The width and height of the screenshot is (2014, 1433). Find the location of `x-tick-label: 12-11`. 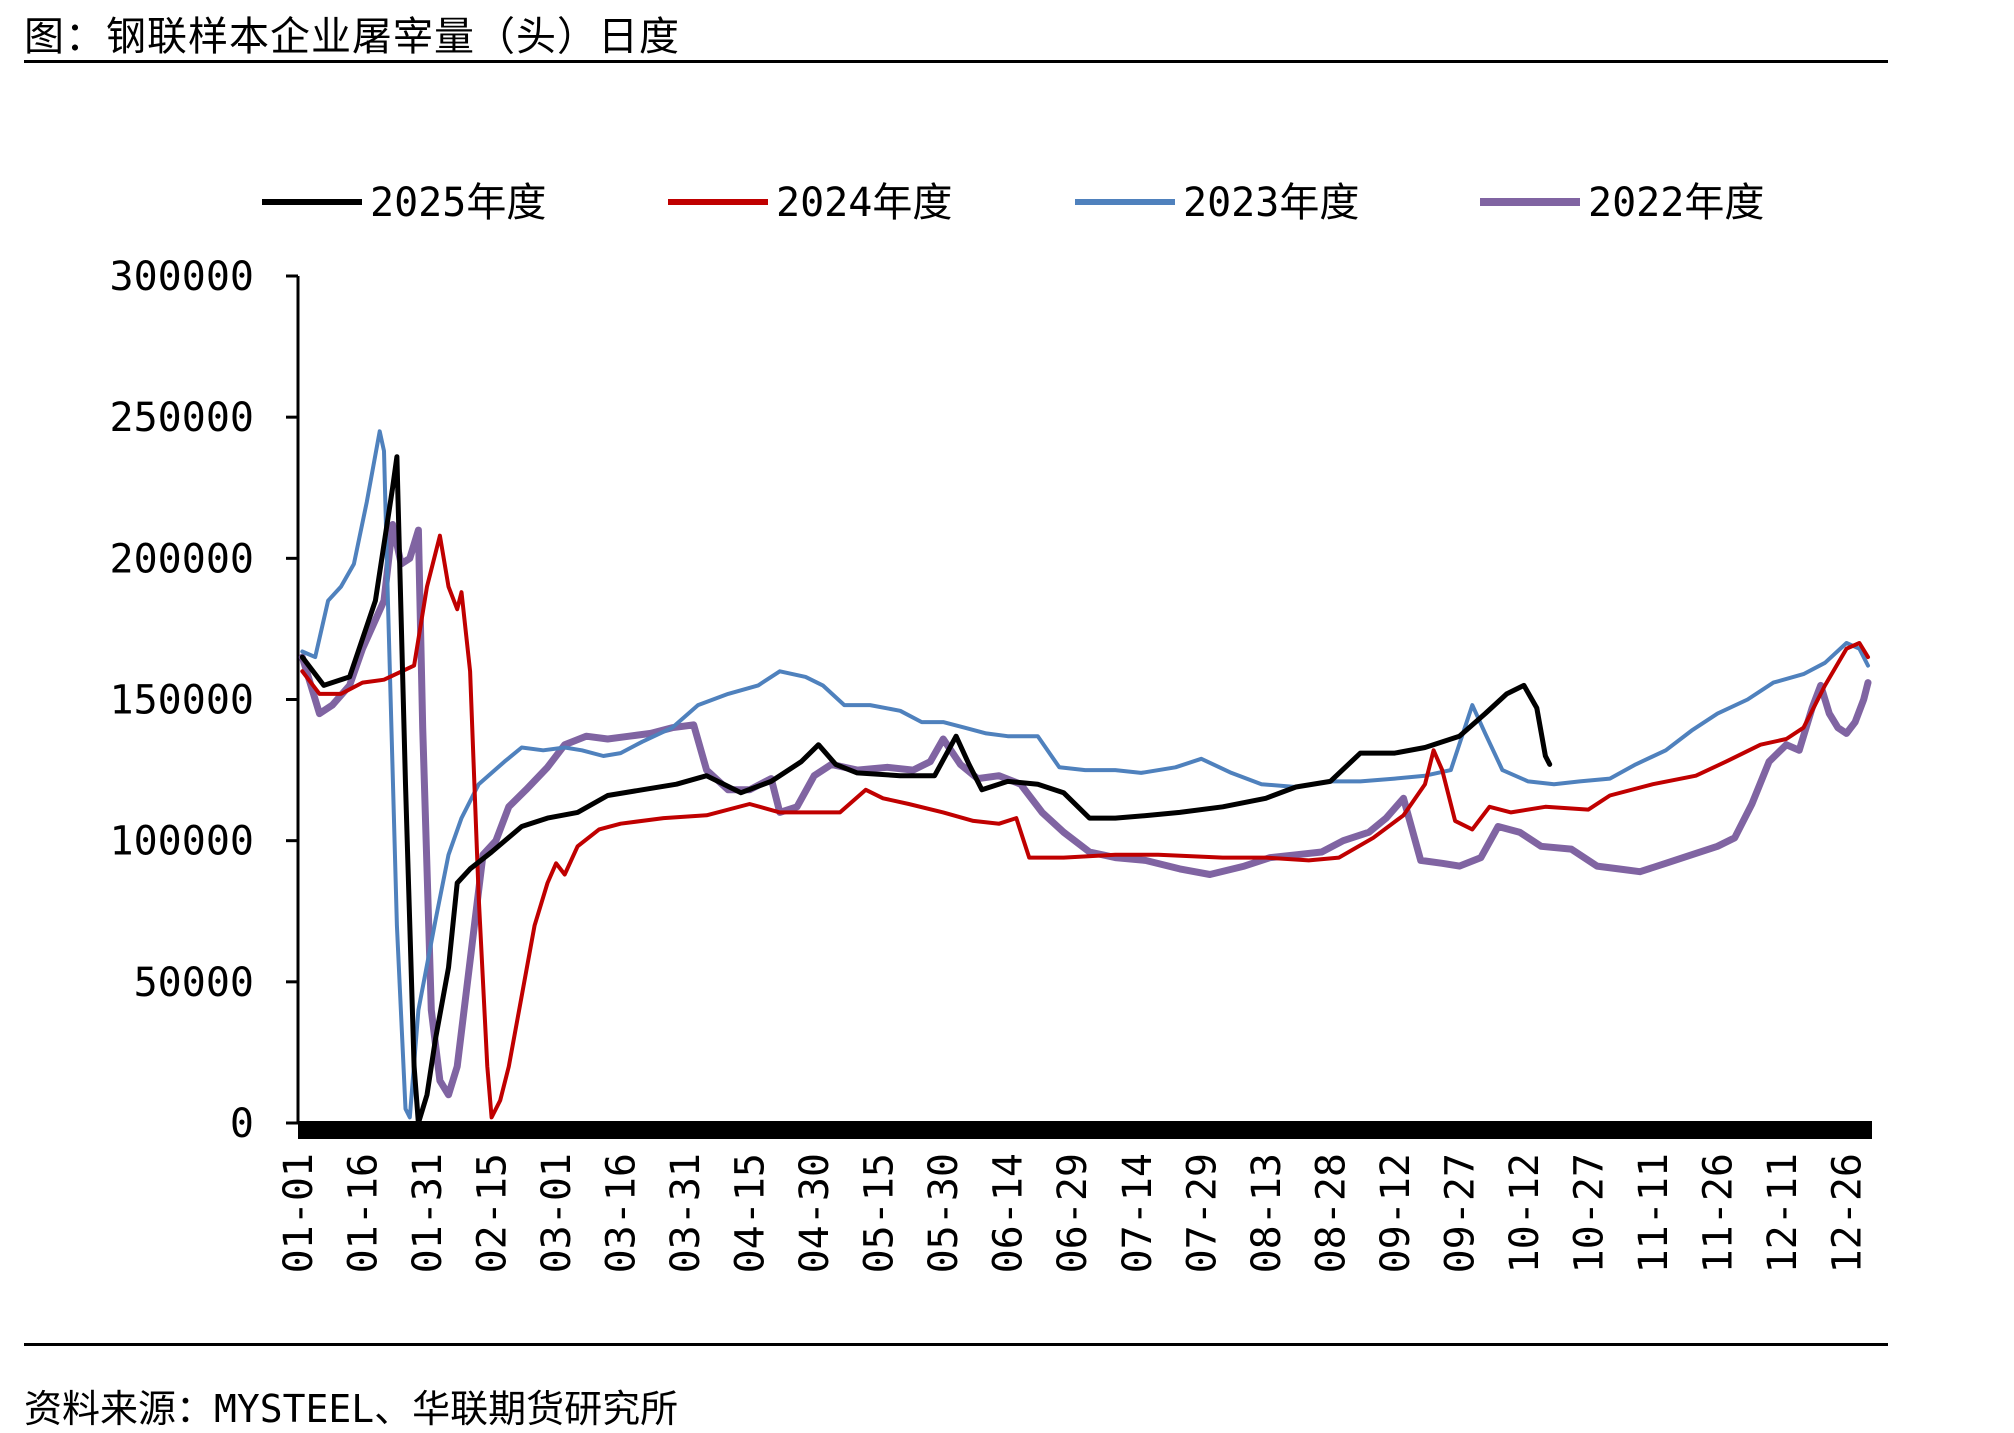

x-tick-label: 12-11 is located at coordinates (1783, 1213).